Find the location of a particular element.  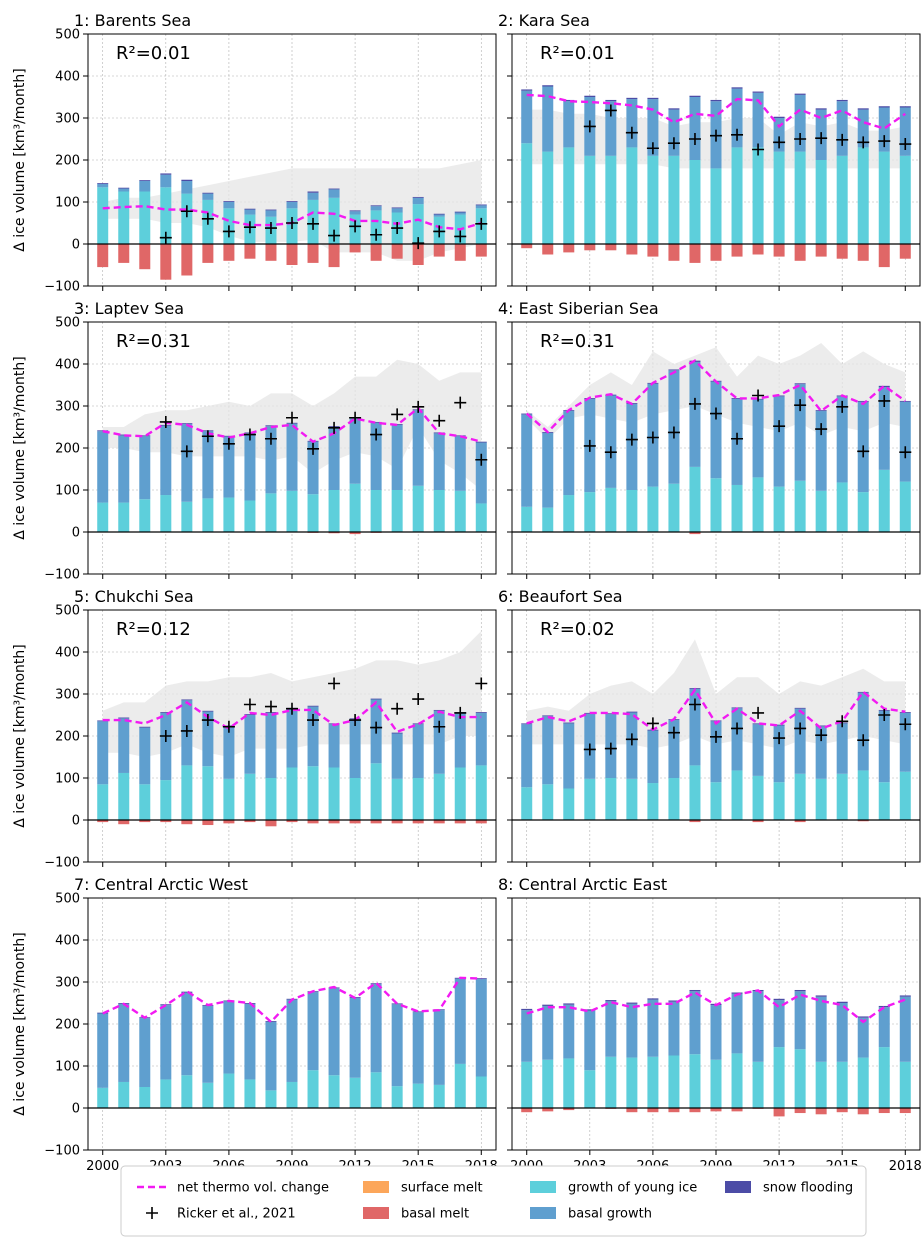

y-tick-label: −100 is located at coordinates (62, 575).